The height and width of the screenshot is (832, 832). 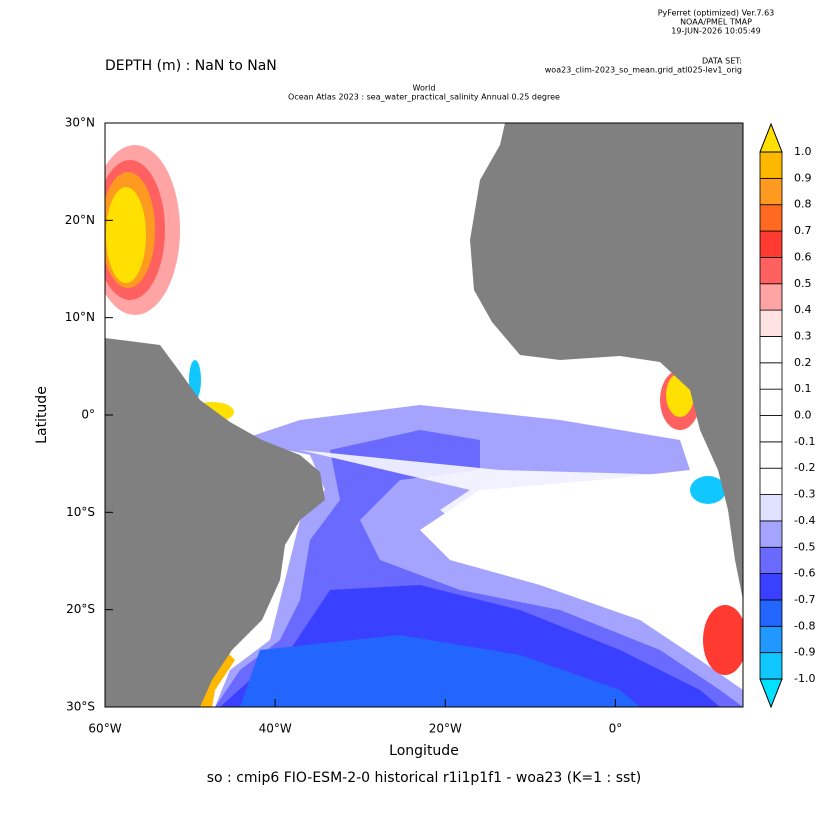 I want to click on colorbar-extend-low, so click(x=771, y=693).